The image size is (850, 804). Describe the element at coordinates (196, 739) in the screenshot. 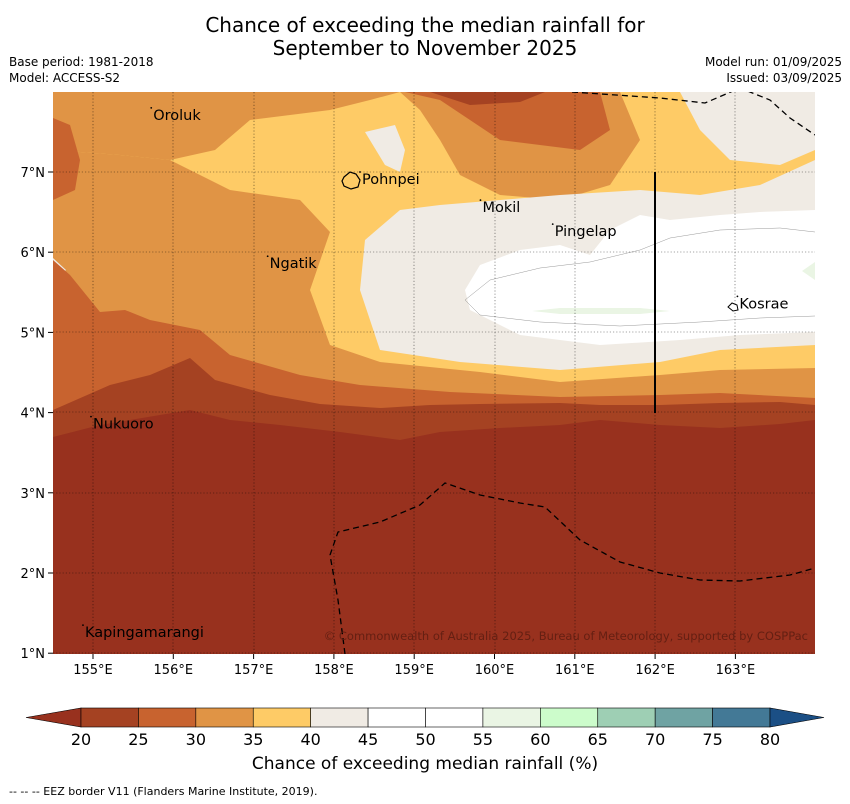

I see `colorbar-tick-label: 30` at that location.